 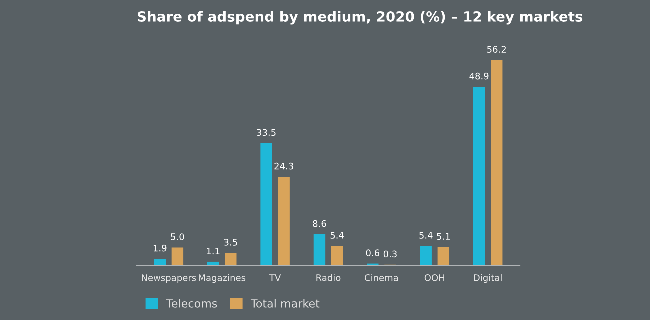 I want to click on data-label: 48.9, so click(x=479, y=76).